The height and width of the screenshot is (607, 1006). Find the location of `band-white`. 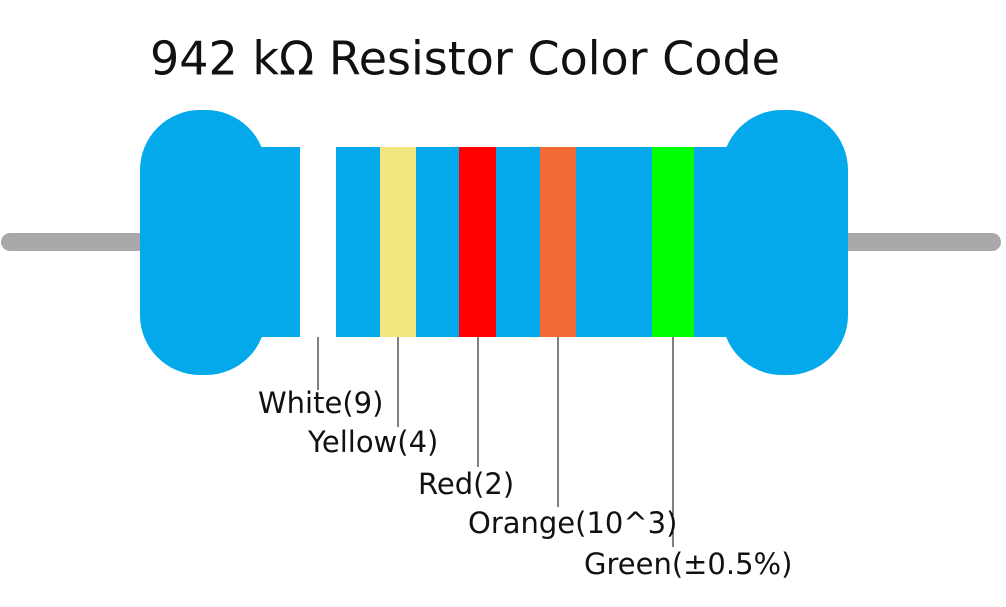

band-white is located at coordinates (318, 242).